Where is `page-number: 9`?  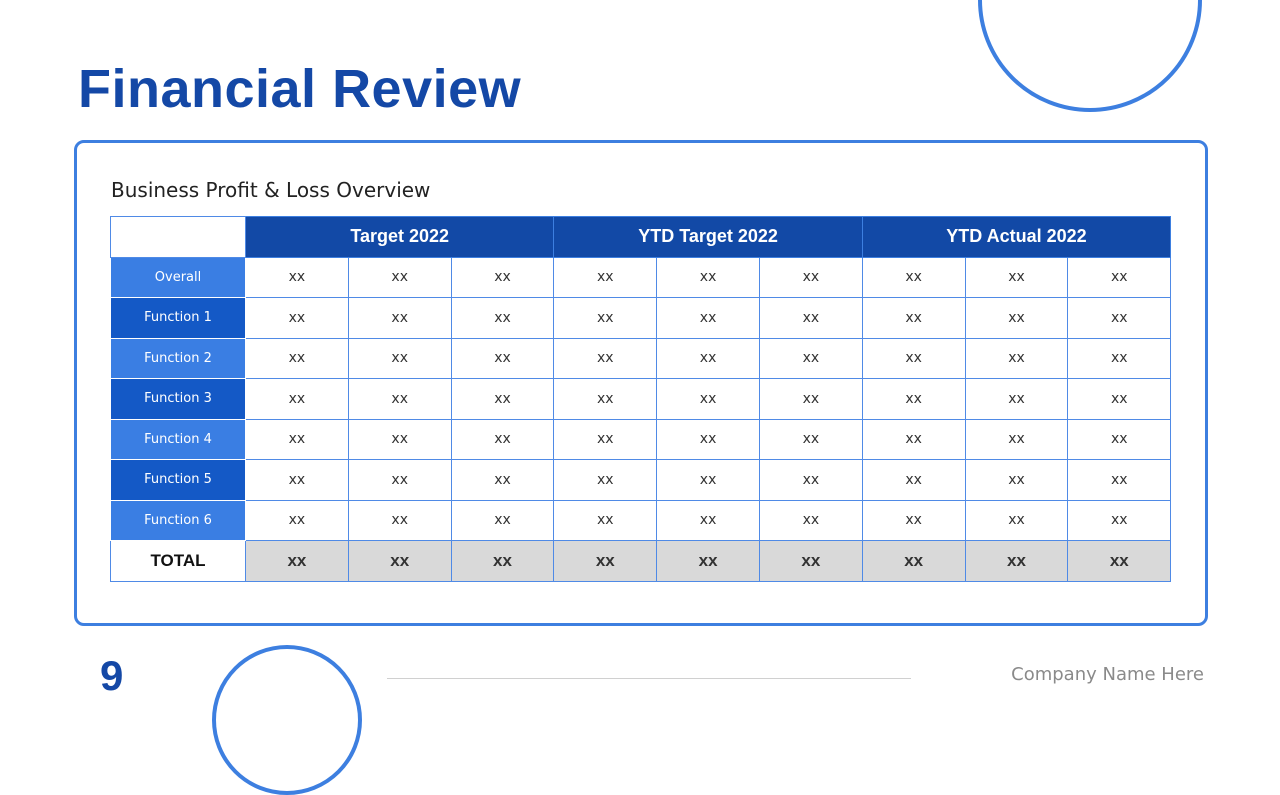 page-number: 9 is located at coordinates (112, 675).